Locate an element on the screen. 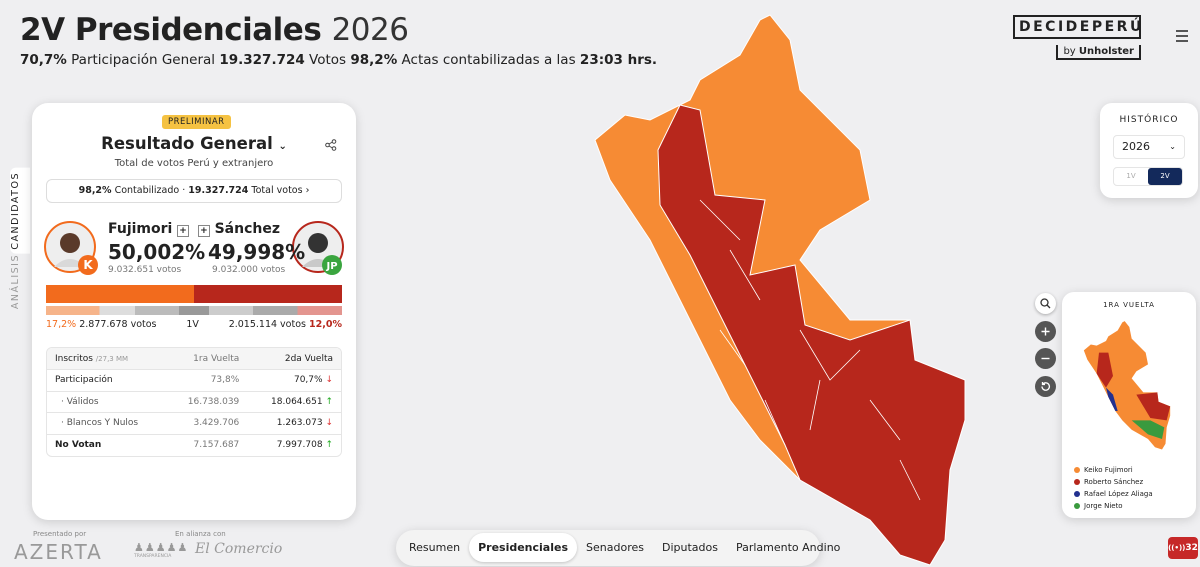 Image resolution: width=1200 pixels, height=567 pixels. candidate-photo: K is located at coordinates (71, 248).